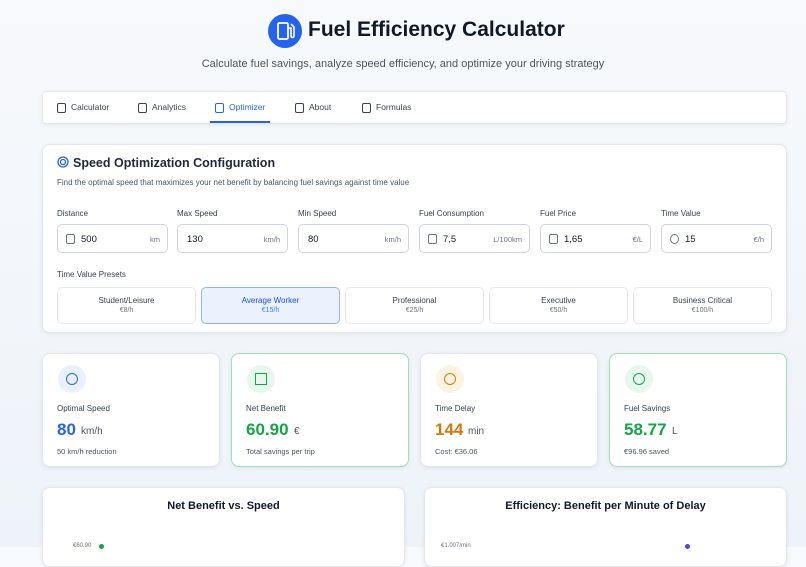 The height and width of the screenshot is (567, 806). I want to click on stat-label: Net Benefit, so click(266, 408).